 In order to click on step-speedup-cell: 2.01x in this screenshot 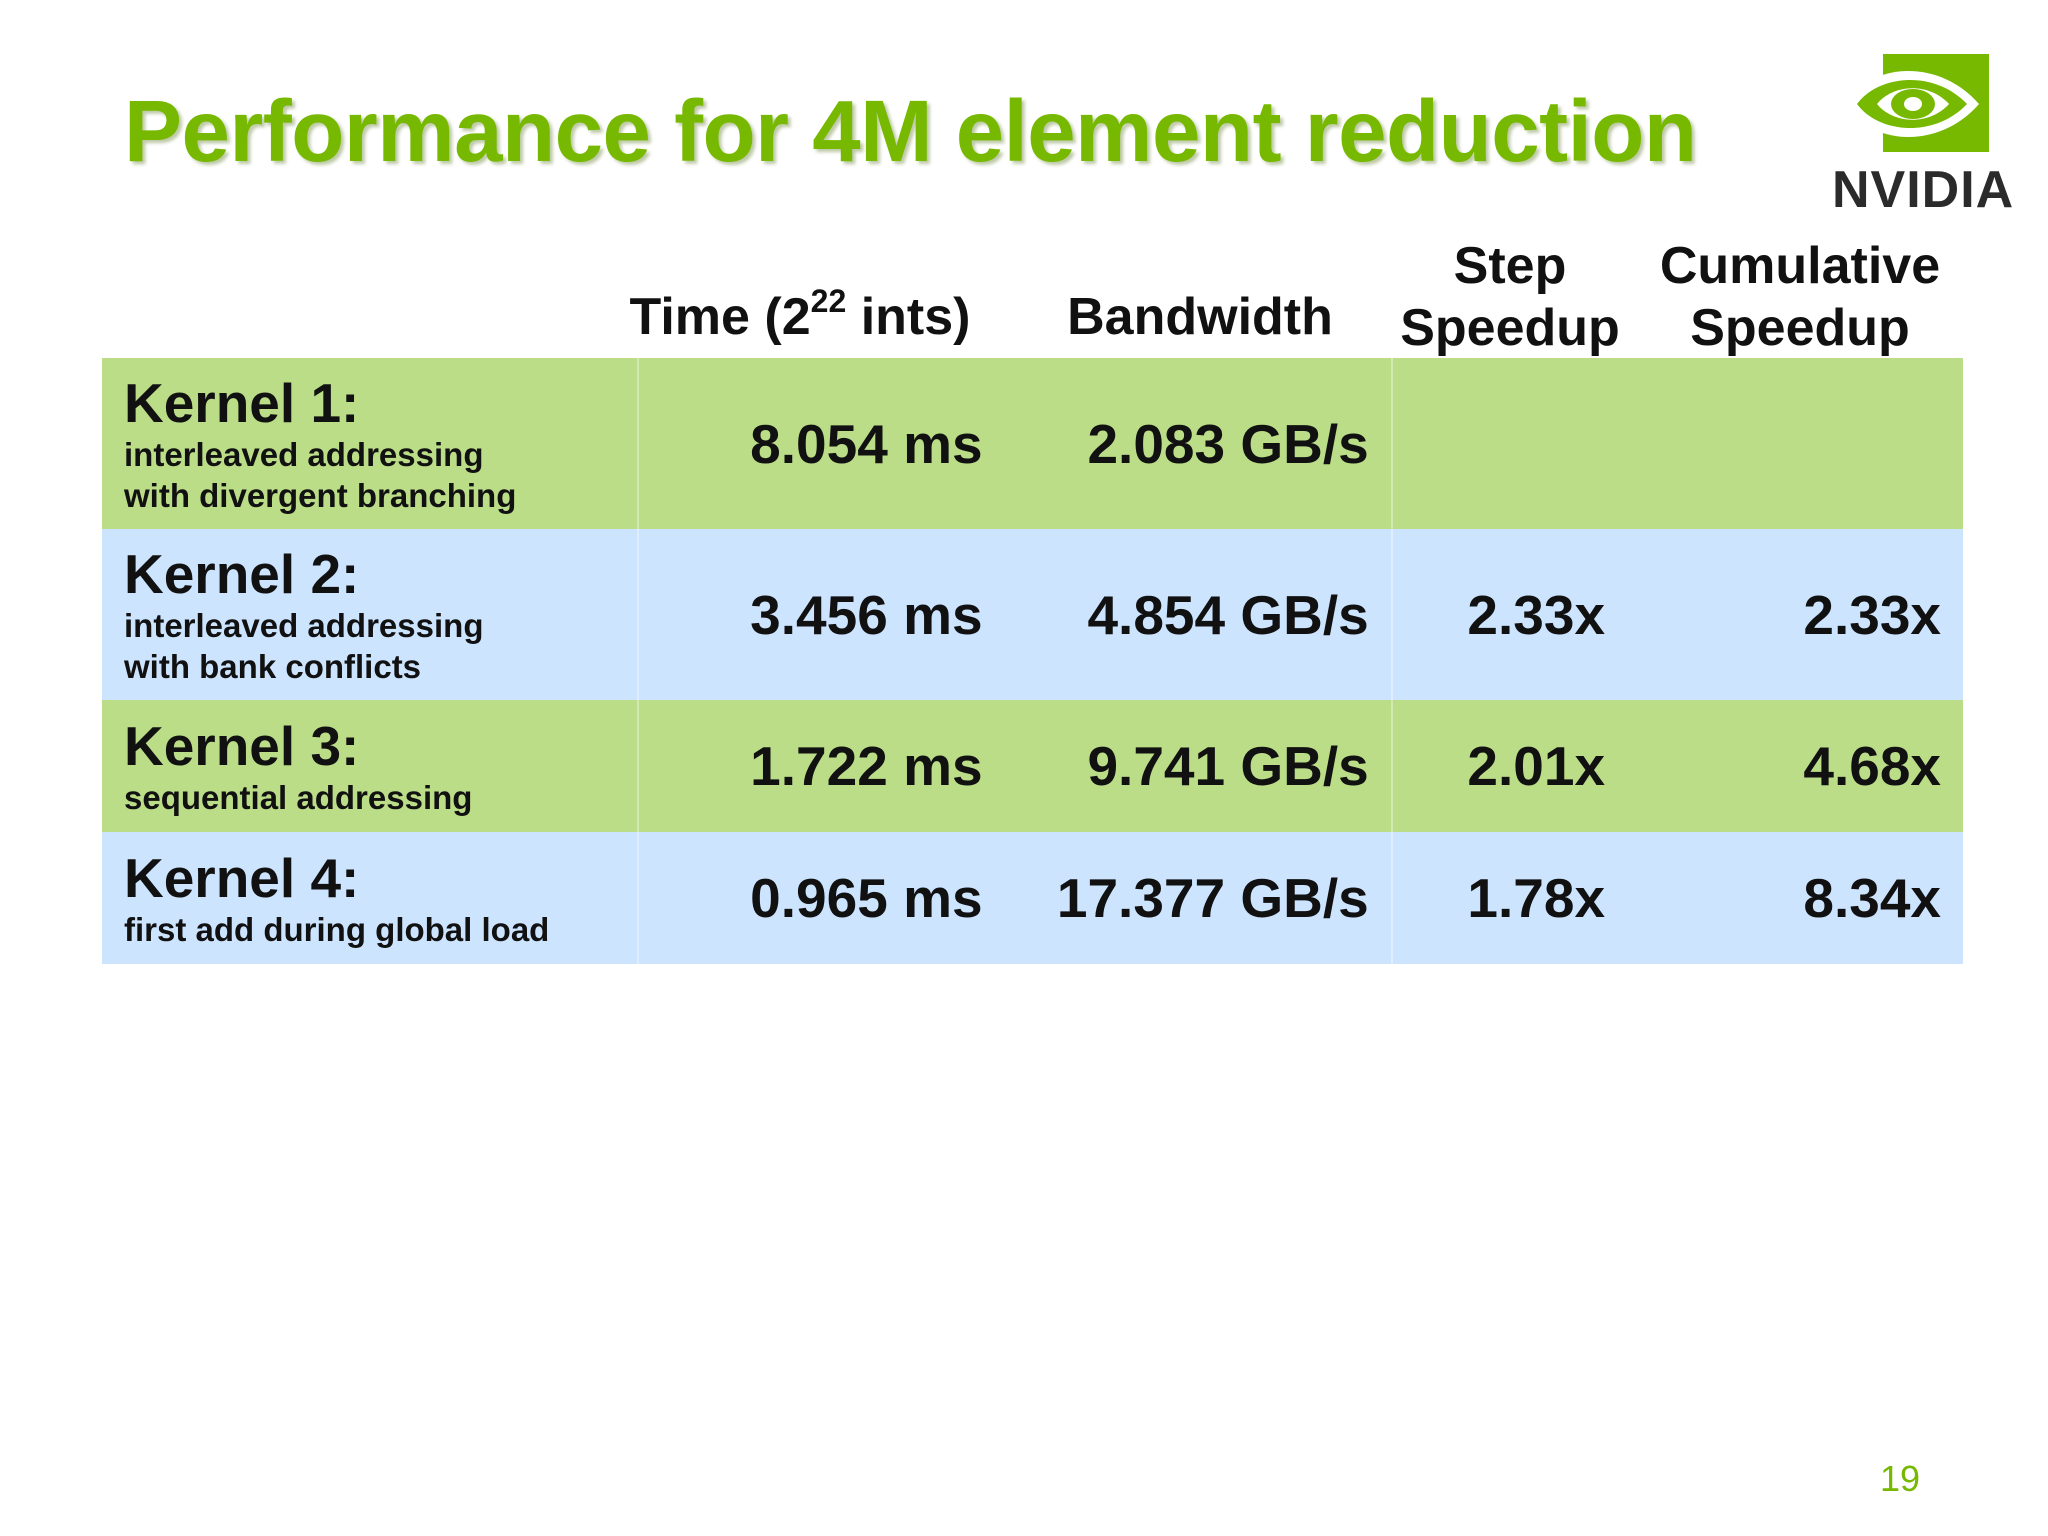, I will do `click(1516, 766)`.